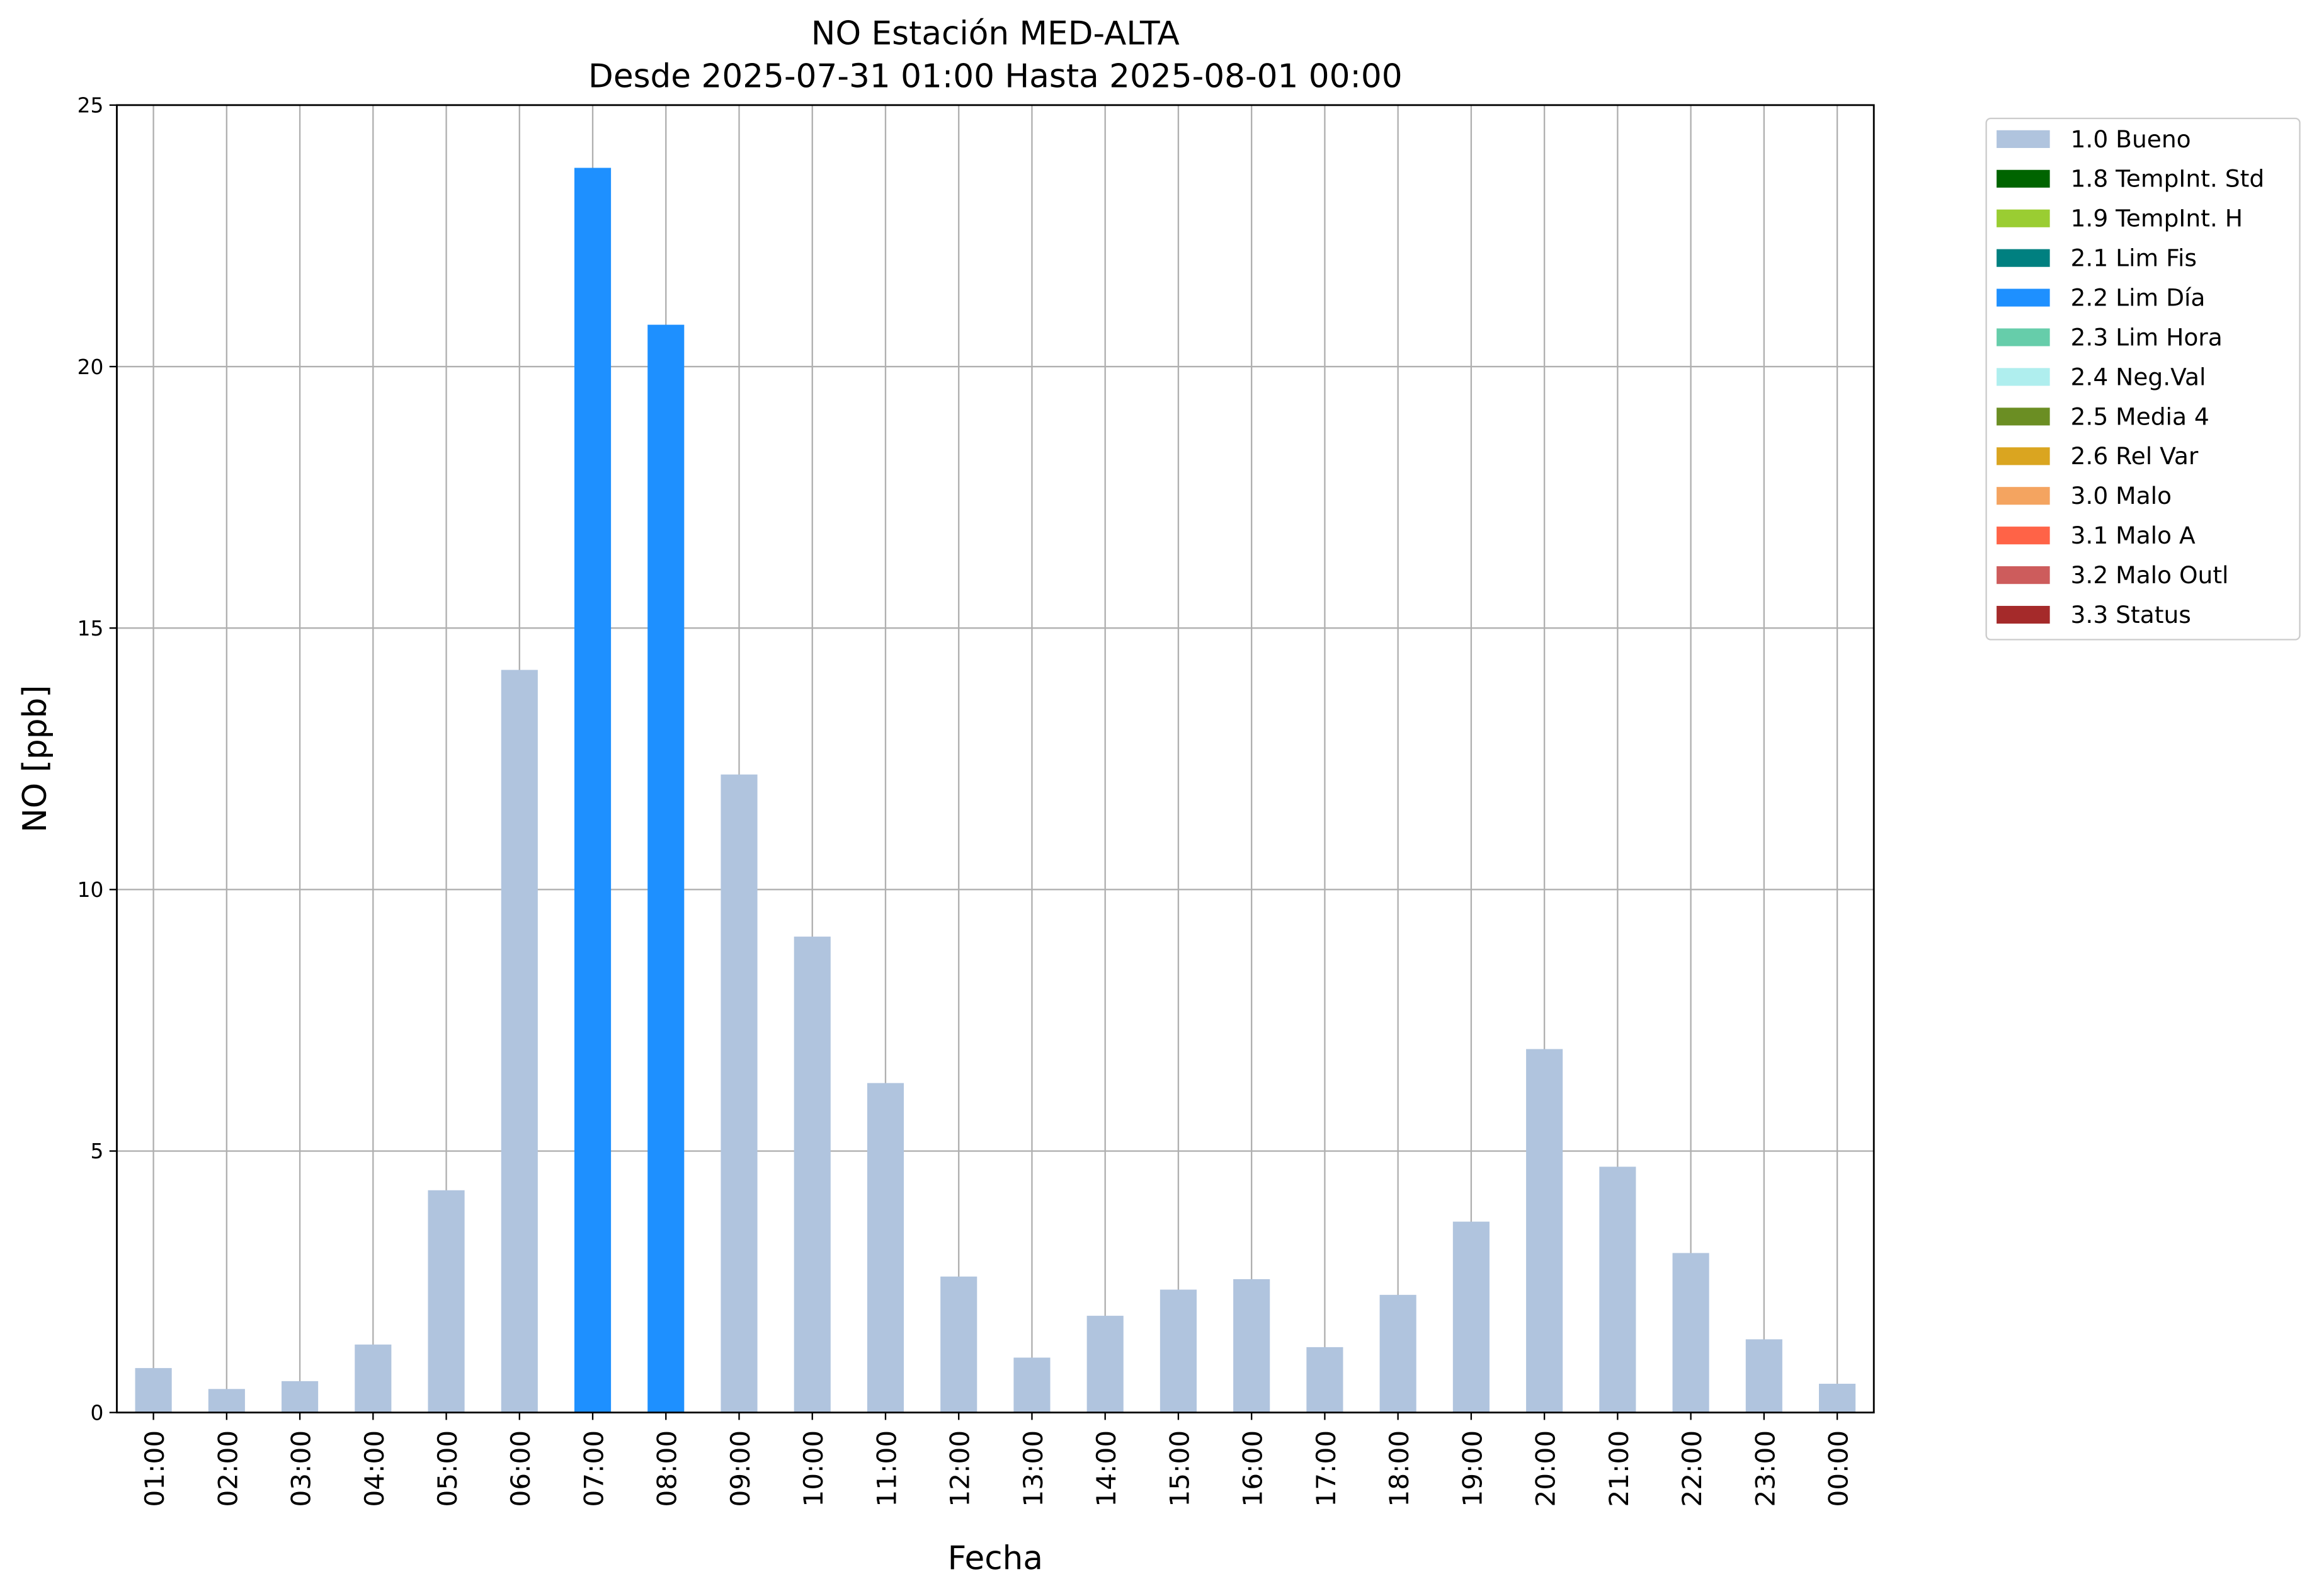  Describe the element at coordinates (1472, 1468) in the screenshot. I see `x-tick-label: 19:00` at that location.